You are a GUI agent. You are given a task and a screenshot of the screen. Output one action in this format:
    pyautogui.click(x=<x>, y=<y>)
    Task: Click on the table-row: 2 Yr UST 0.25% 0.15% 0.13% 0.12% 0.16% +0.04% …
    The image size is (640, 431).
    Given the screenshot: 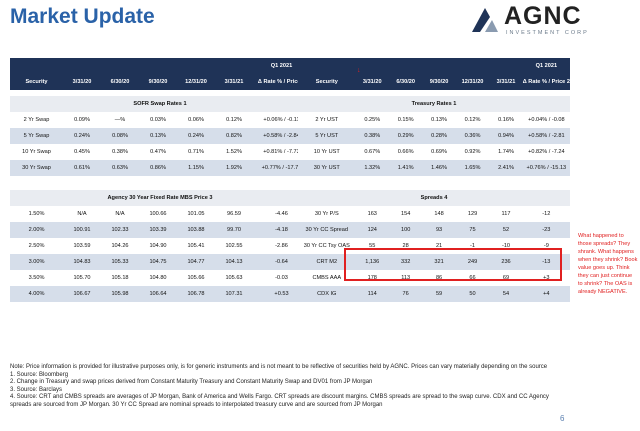 What is the action you would take?
    pyautogui.click(x=434, y=120)
    